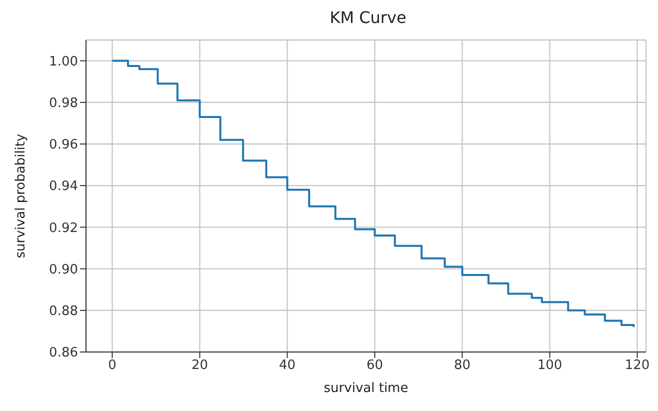  I want to click on chart-title: KM Curve, so click(368, 17).